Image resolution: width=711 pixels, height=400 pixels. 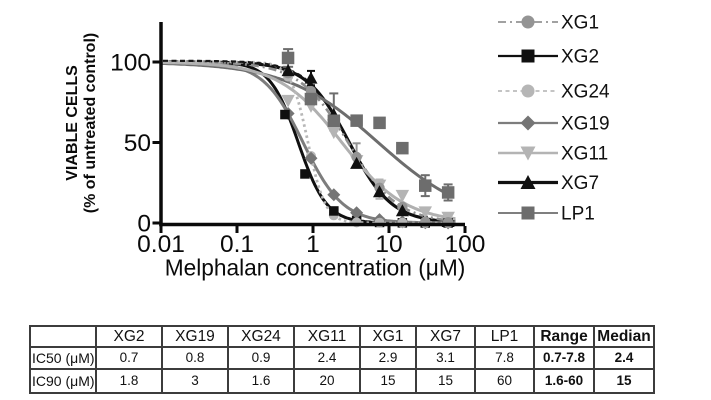 I want to click on svg-text: 0.01, so click(x=161, y=244).